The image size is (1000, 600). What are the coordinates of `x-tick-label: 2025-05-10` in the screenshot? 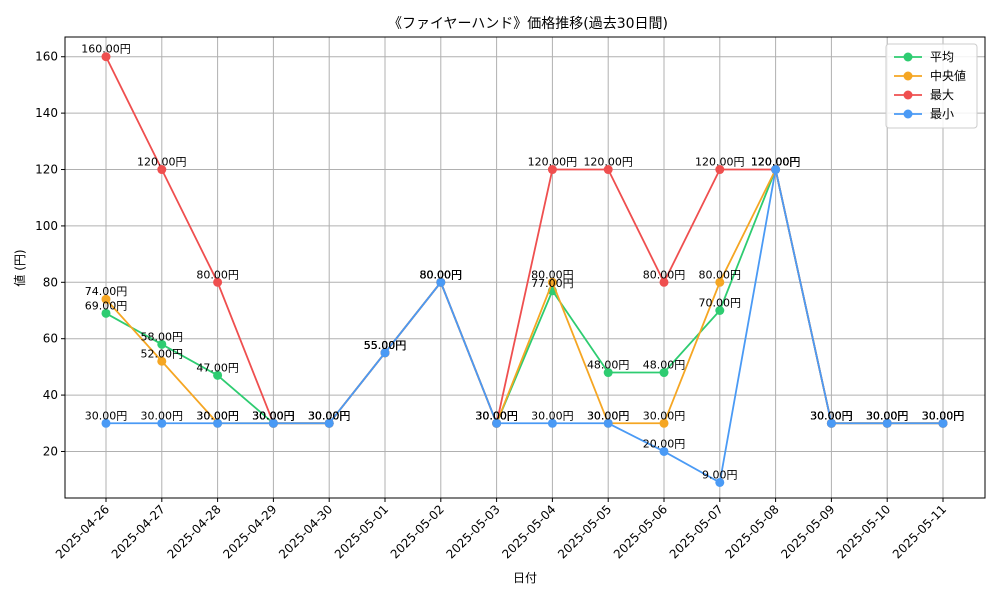 It's located at (863, 531).